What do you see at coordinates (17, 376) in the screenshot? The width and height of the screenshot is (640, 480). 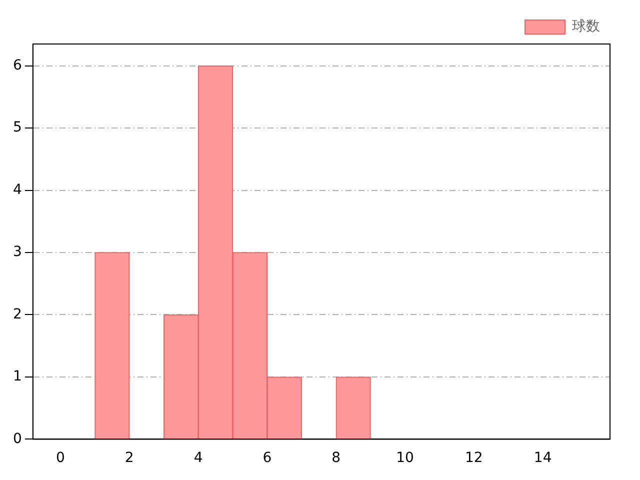 I see `y-tick-label: 1` at bounding box center [17, 376].